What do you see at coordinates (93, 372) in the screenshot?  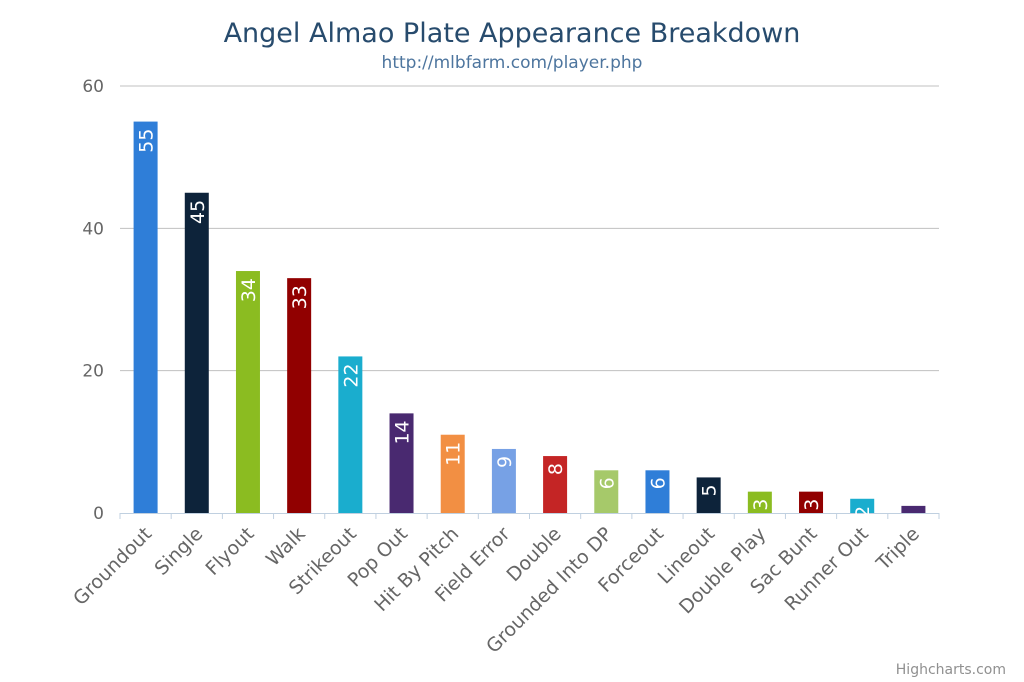 I see `y-tick-label: 20` at bounding box center [93, 372].